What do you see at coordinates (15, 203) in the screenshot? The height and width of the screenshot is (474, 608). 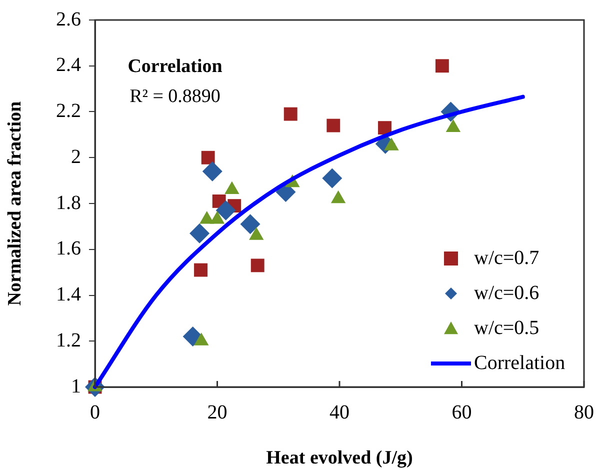 I see `y-axis-title: Normalized area fraction` at bounding box center [15, 203].